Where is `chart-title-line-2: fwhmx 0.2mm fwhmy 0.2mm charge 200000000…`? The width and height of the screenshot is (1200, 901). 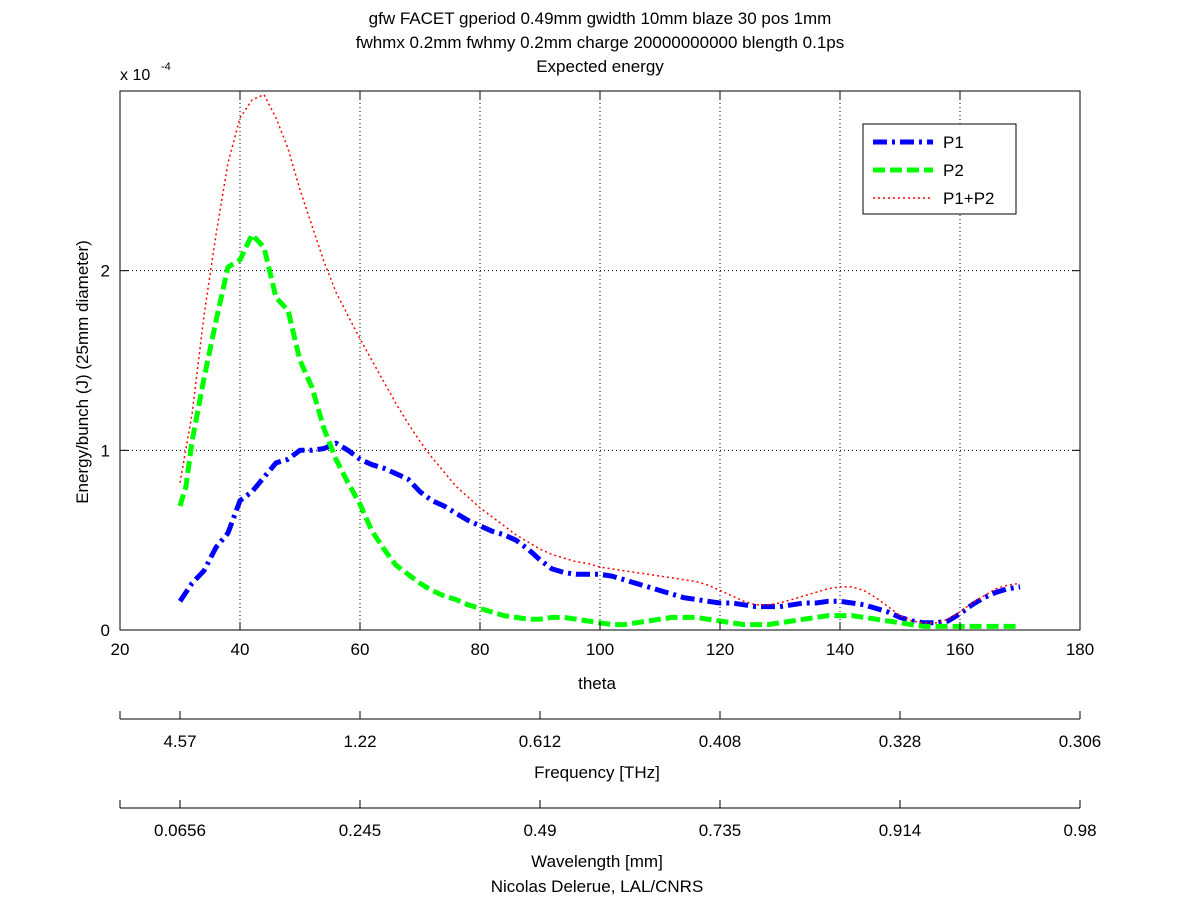
chart-title-line-2: fwhmx 0.2mm fwhmy 0.2mm charge 200000000… is located at coordinates (600, 42).